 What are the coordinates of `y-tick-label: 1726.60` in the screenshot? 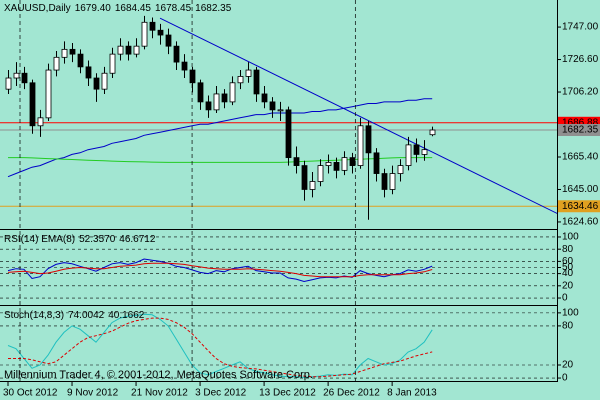 It's located at (580, 59).